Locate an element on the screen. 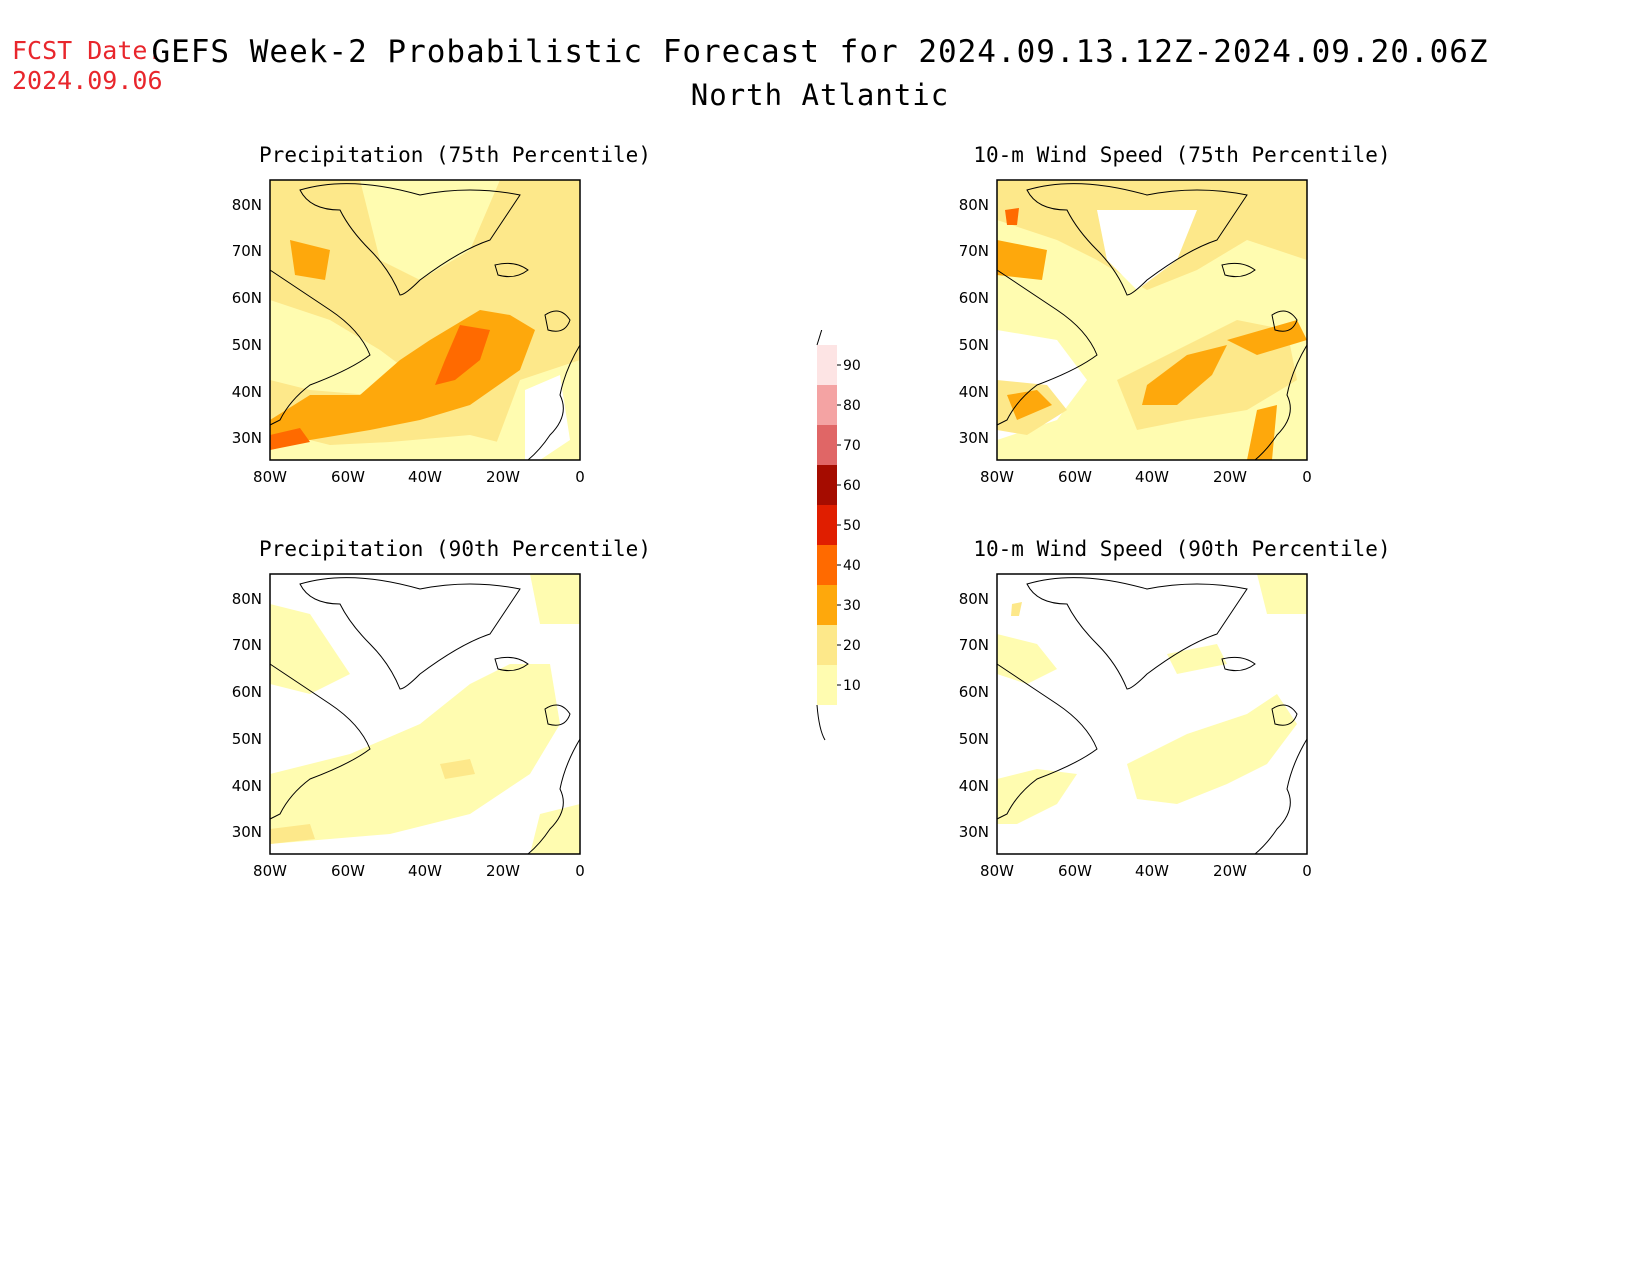  panel-title: Precipitation (90th Percentile) is located at coordinates (455, 549).